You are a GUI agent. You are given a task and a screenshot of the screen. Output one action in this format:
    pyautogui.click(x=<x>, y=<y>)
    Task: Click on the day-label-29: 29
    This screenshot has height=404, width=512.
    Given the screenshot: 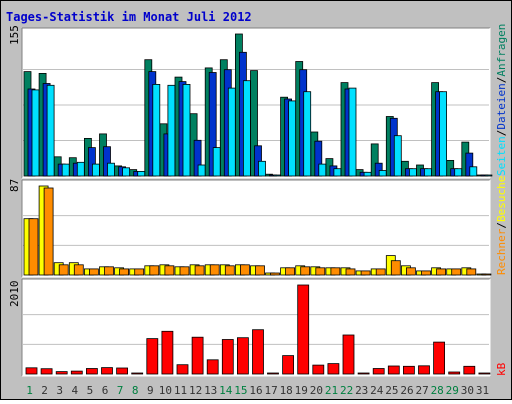 What is the action you would take?
    pyautogui.click(x=452, y=390)
    